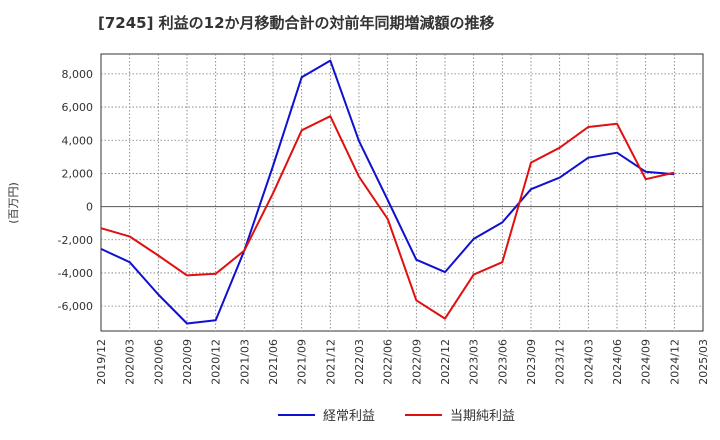 The width and height of the screenshot is (720, 440). What do you see at coordinates (588, 362) in the screenshot?
I see `x-tick-label: 2024/03` at bounding box center [588, 362].